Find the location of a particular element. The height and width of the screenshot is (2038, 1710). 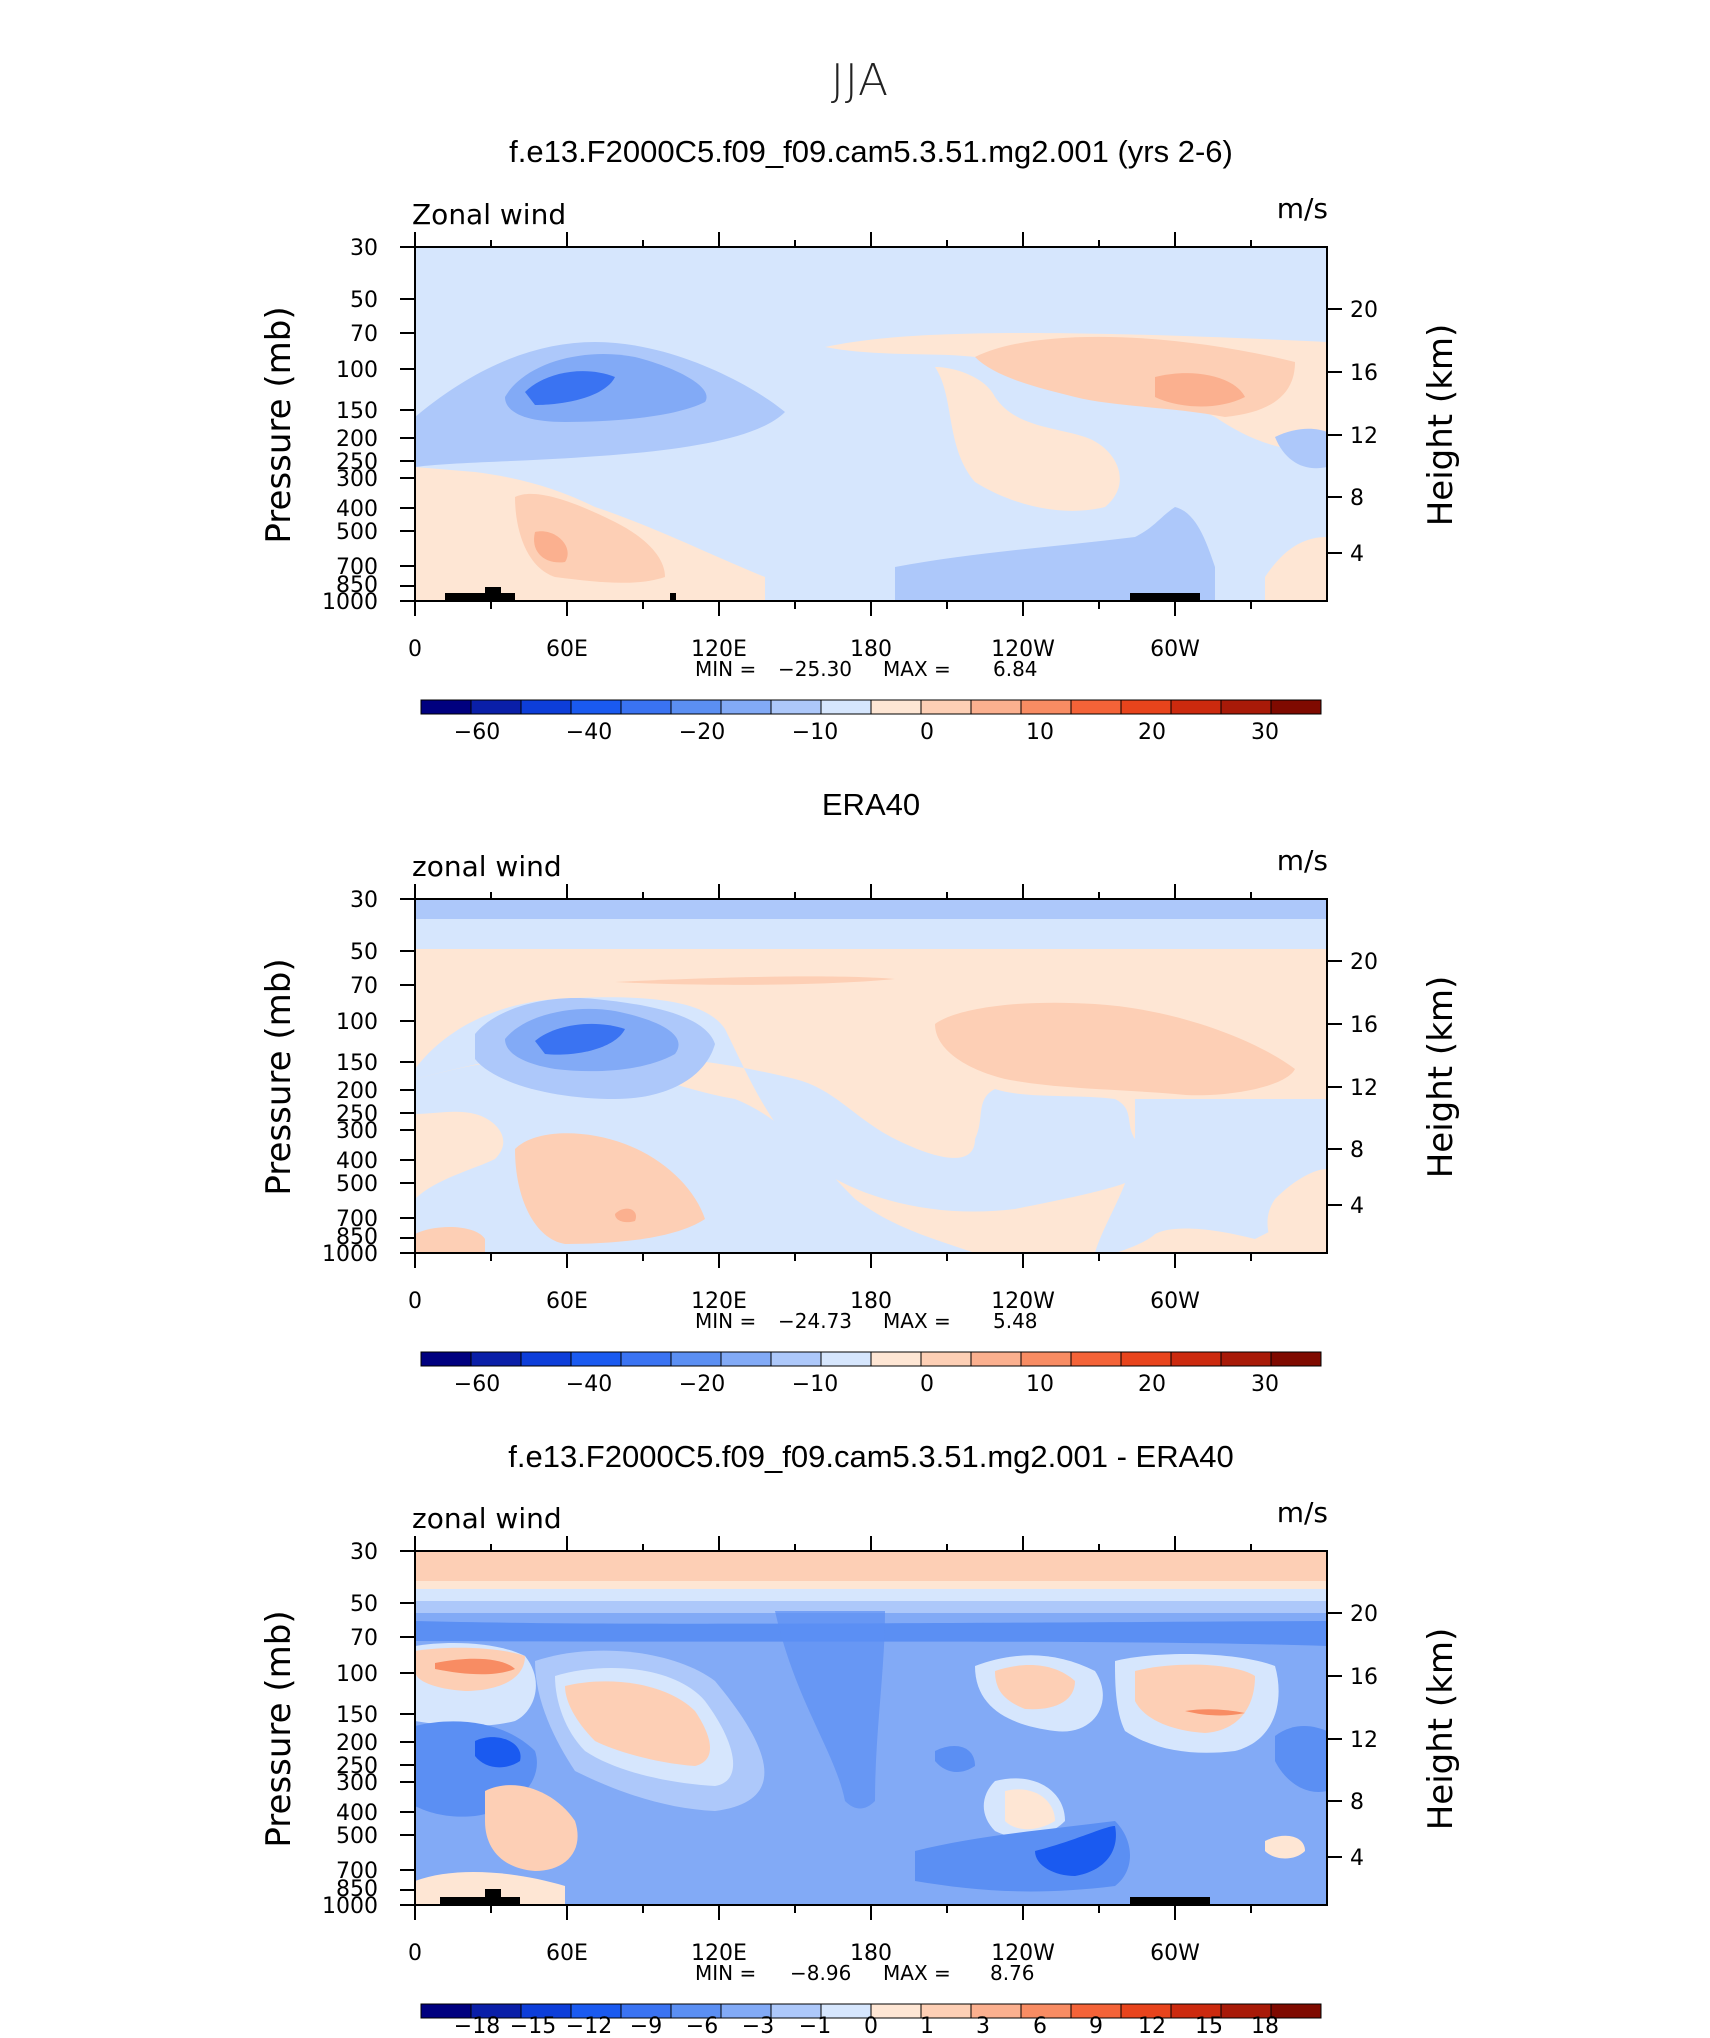

panel-2-y2-tick: 4 is located at coordinates (1357, 1206).